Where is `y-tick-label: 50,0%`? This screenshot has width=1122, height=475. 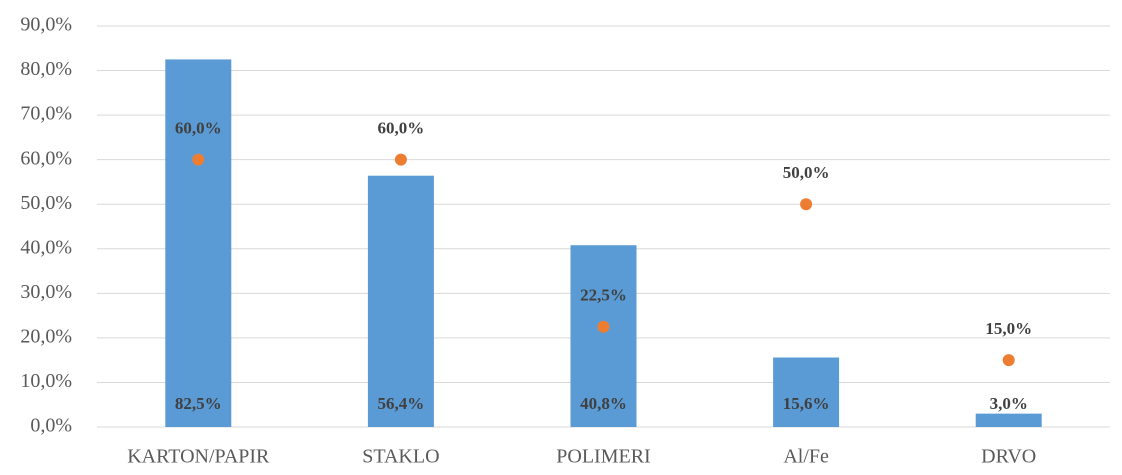
y-tick-label: 50,0% is located at coordinates (46, 203).